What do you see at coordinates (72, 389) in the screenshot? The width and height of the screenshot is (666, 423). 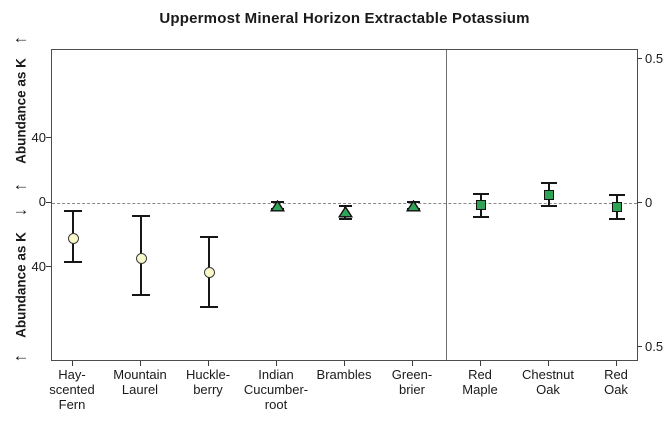 I see `category-label: Hay-scented Fern` at bounding box center [72, 389].